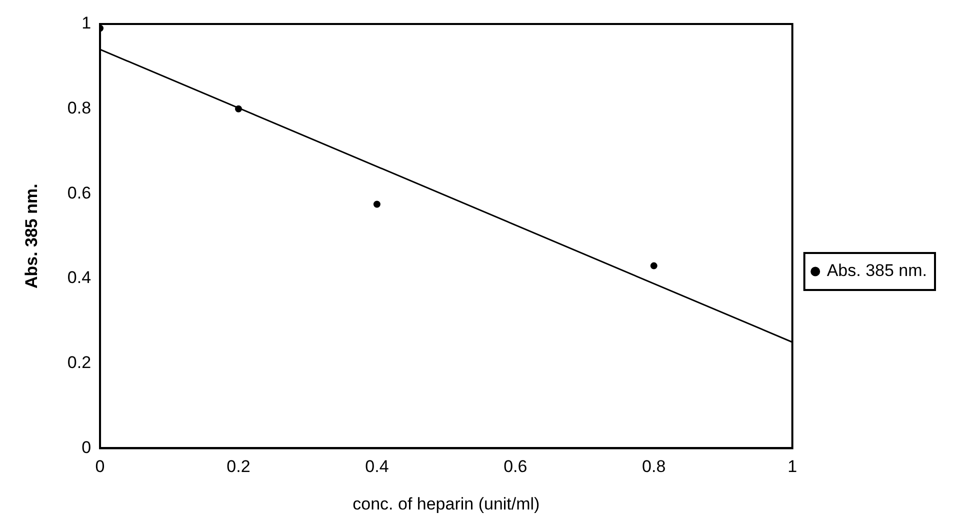 This screenshot has width=955, height=527. Describe the element at coordinates (79, 278) in the screenshot. I see `y-tick-label: 0.4` at that location.